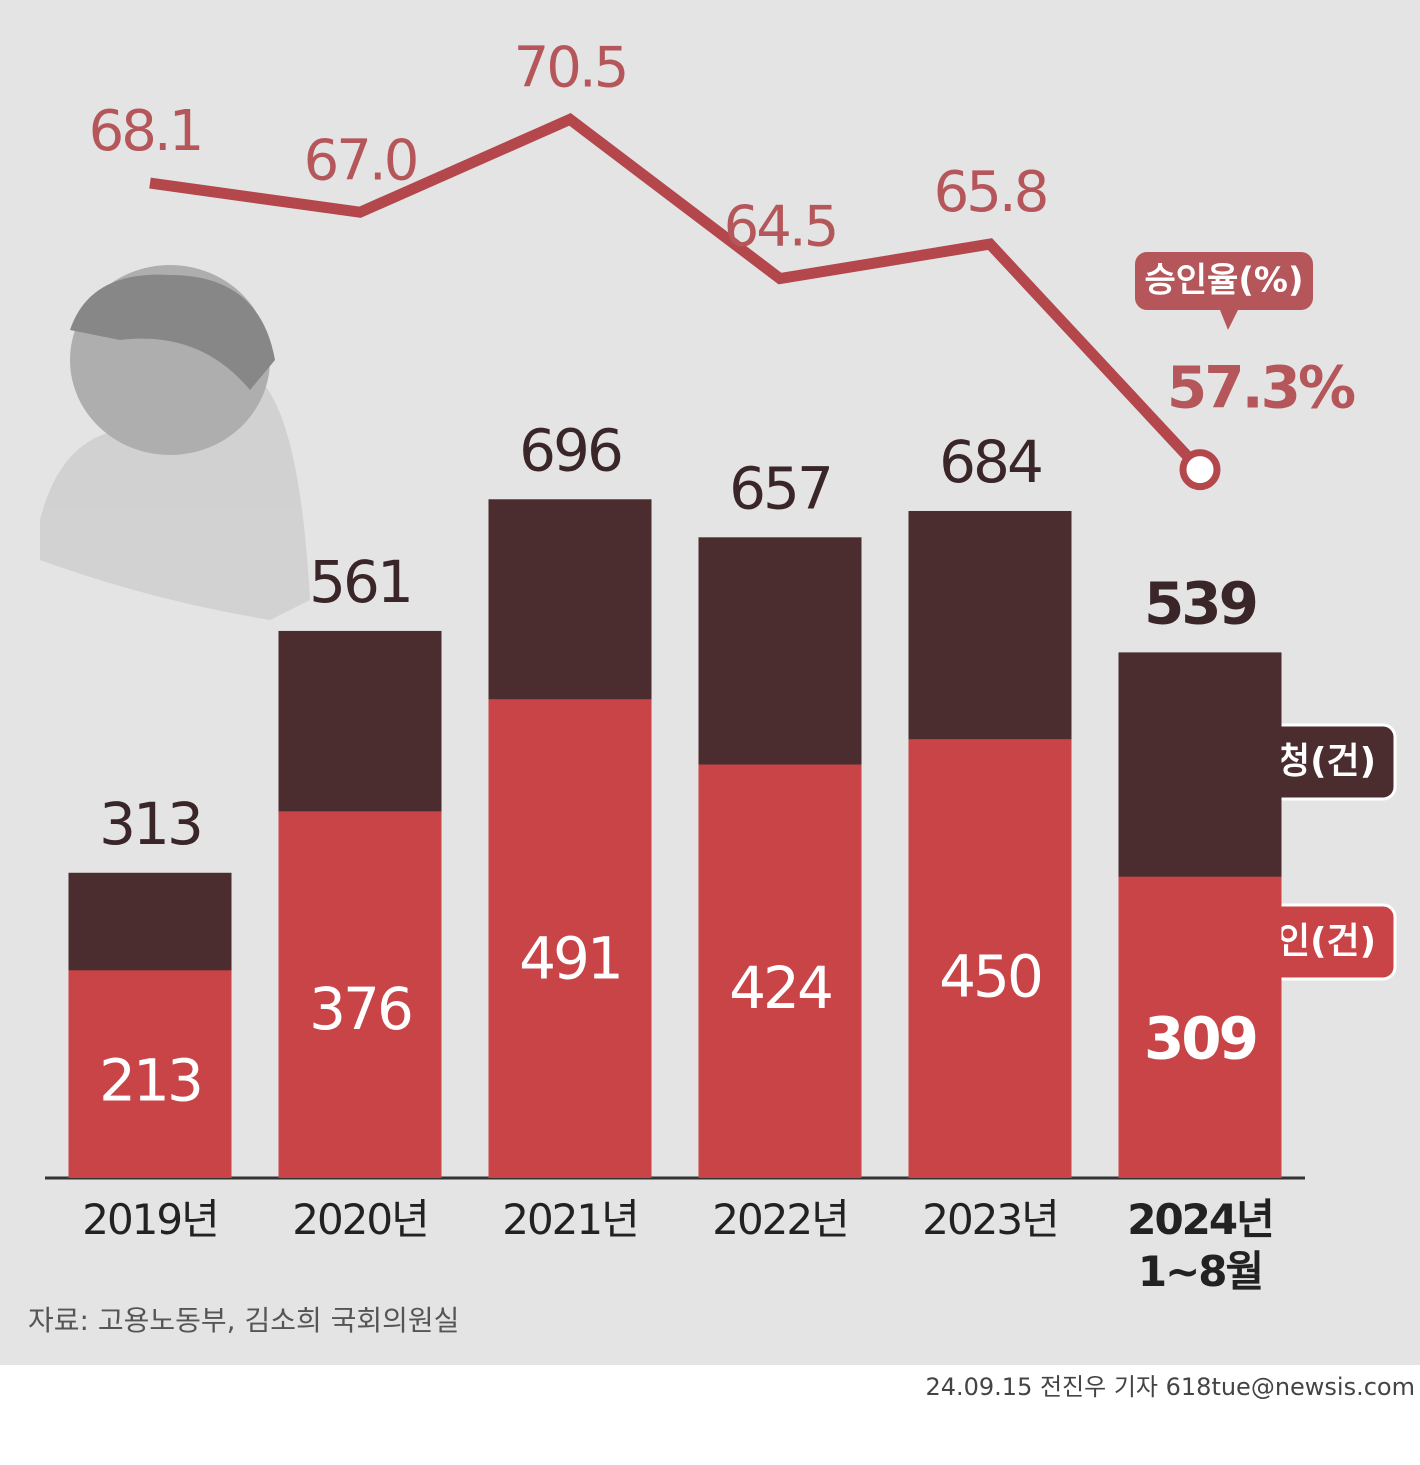 Image resolution: width=1420 pixels, height=1465 pixels. Describe the element at coordinates (990, 192) in the screenshot. I see `data-label: 65.8` at that location.